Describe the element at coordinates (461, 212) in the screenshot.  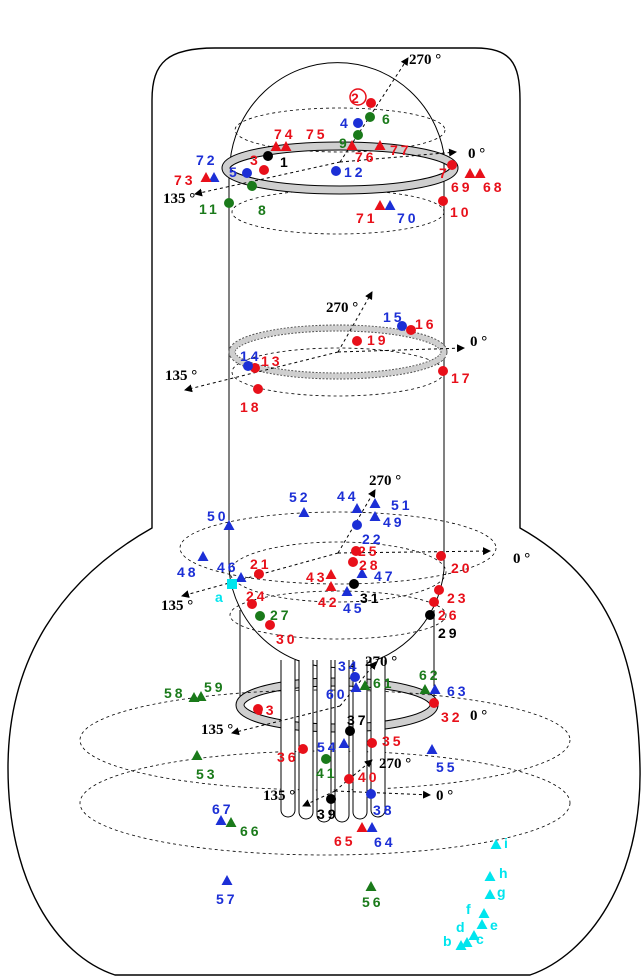
I see `point-label-10: 10` at that location.